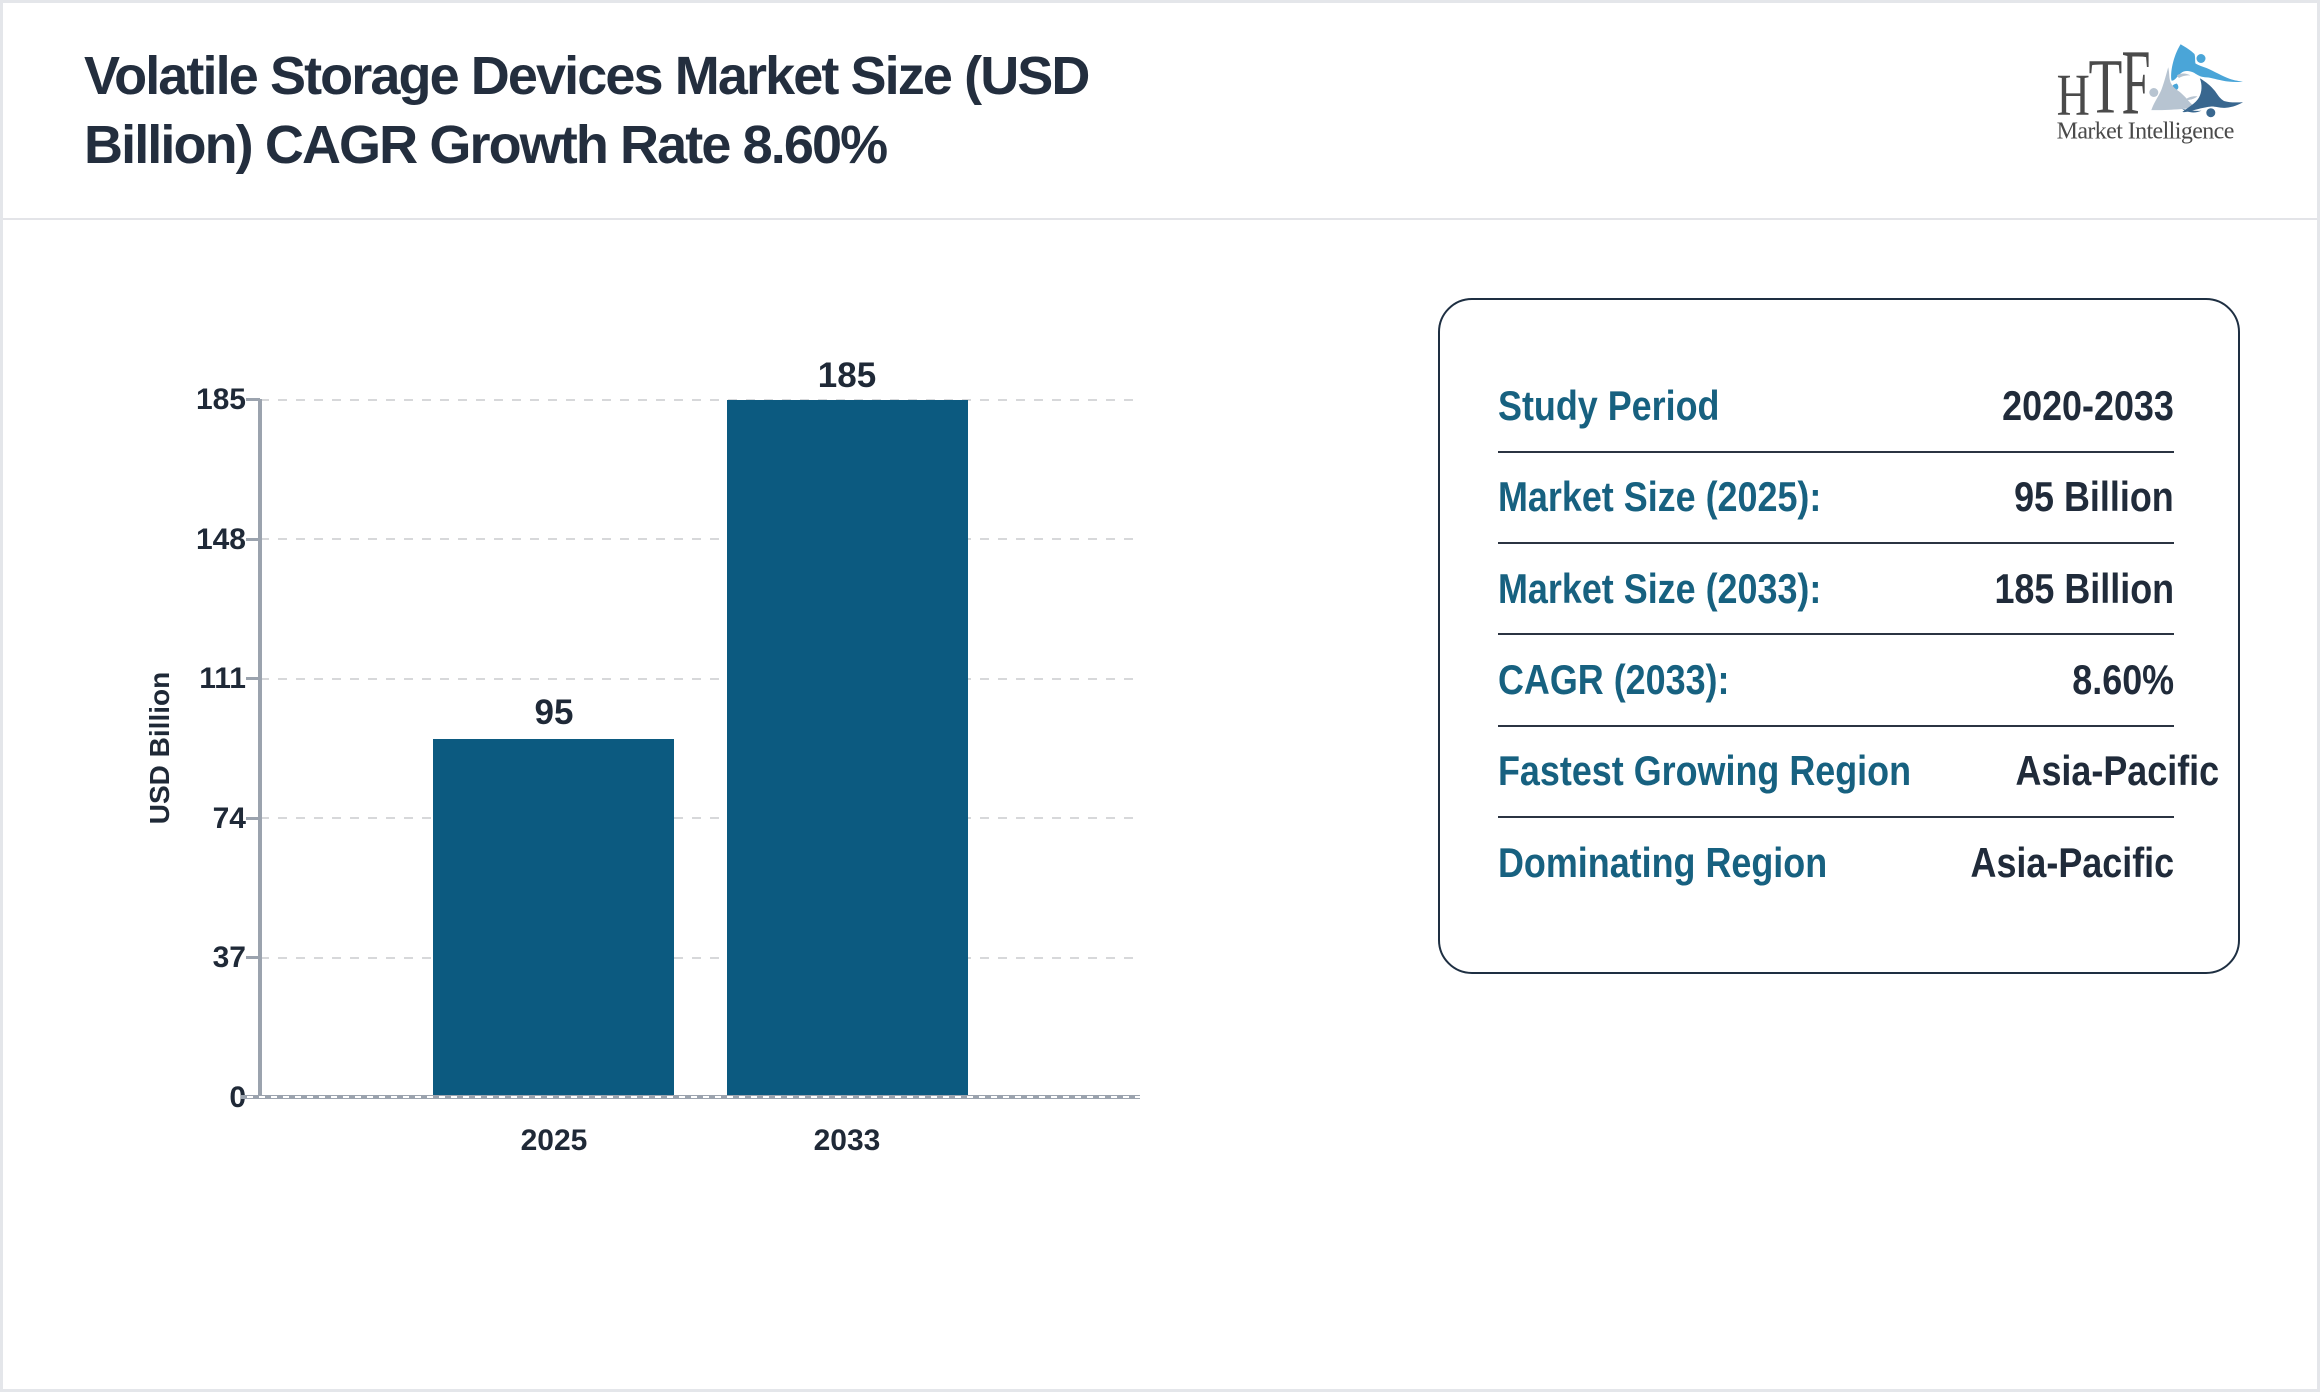  I want to click on svg-text: F, so click(2136, 83).